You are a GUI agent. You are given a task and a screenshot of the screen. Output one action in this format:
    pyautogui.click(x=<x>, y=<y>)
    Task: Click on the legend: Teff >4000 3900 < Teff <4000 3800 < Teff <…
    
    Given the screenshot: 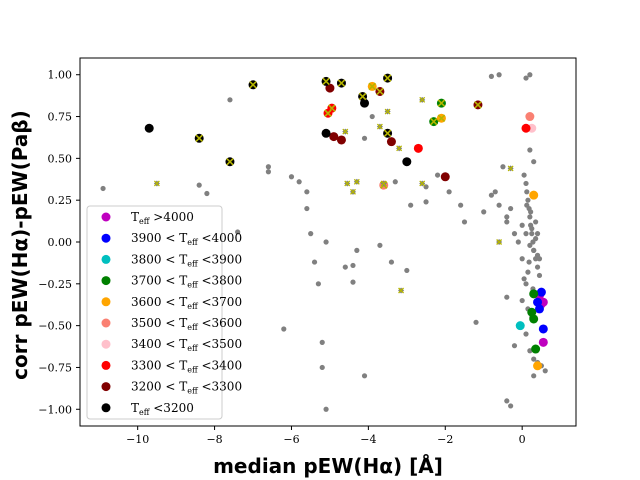 What is the action you would take?
    pyautogui.click(x=164, y=312)
    